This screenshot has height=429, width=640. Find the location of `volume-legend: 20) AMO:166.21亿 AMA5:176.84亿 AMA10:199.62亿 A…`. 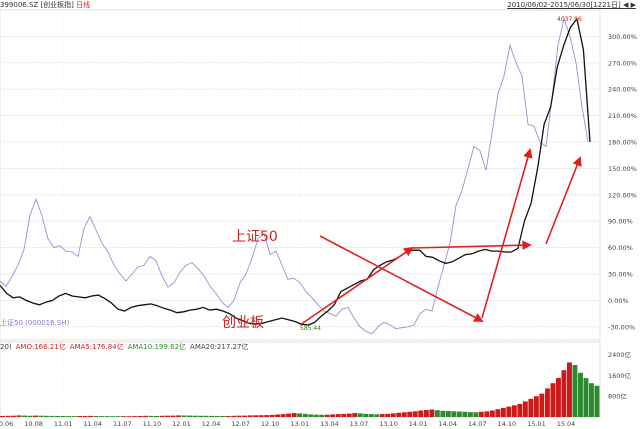

volume-legend: 20) AMO:166.21亿 AMA5:176.84亿 AMA10:199.62亿 A… is located at coordinates (126, 347).